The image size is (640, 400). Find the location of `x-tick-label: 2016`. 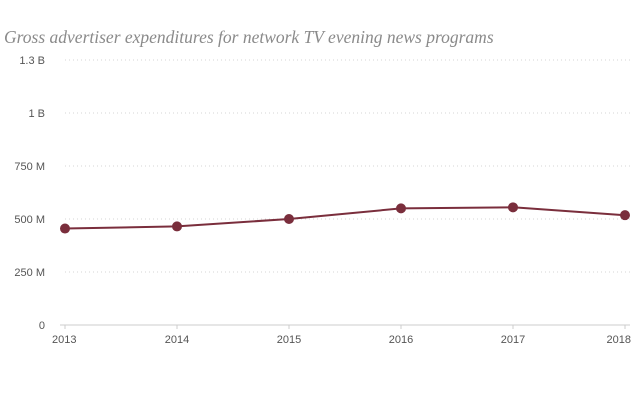

x-tick-label: 2016 is located at coordinates (401, 340).